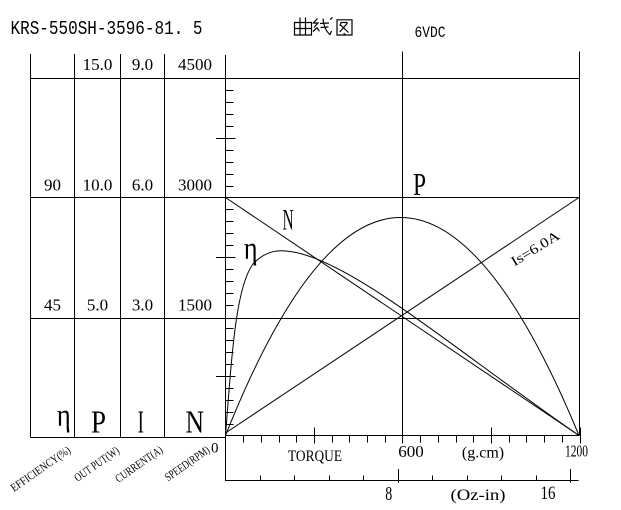 This screenshot has width=621, height=510. Describe the element at coordinates (576, 451) in the screenshot. I see `svg-text: 1200` at that location.